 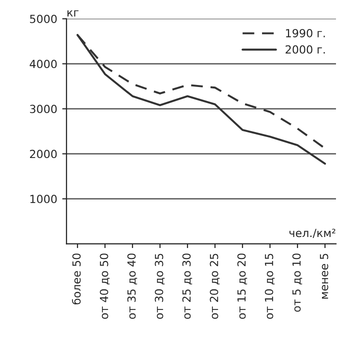 What do you see at coordinates (269, 286) in the screenshot?
I see `x-tick-label: от 10 до 15` at bounding box center [269, 286].